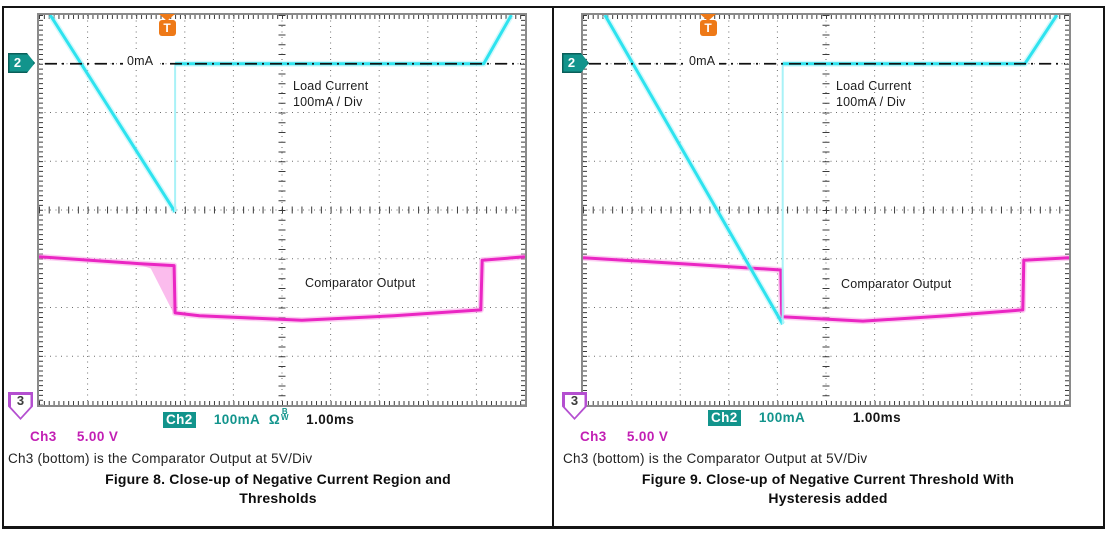  Describe the element at coordinates (828, 498) in the screenshot. I see `figure-title-line2: Hysteresis added` at that location.